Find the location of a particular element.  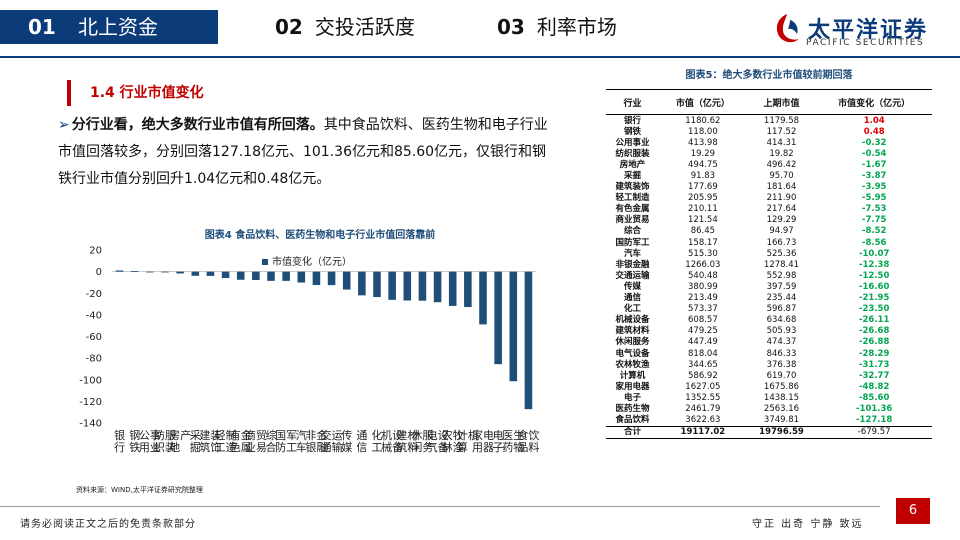

chart-source: 资料来源：WIND,太平洋证券研究院整理 is located at coordinates (139, 490).